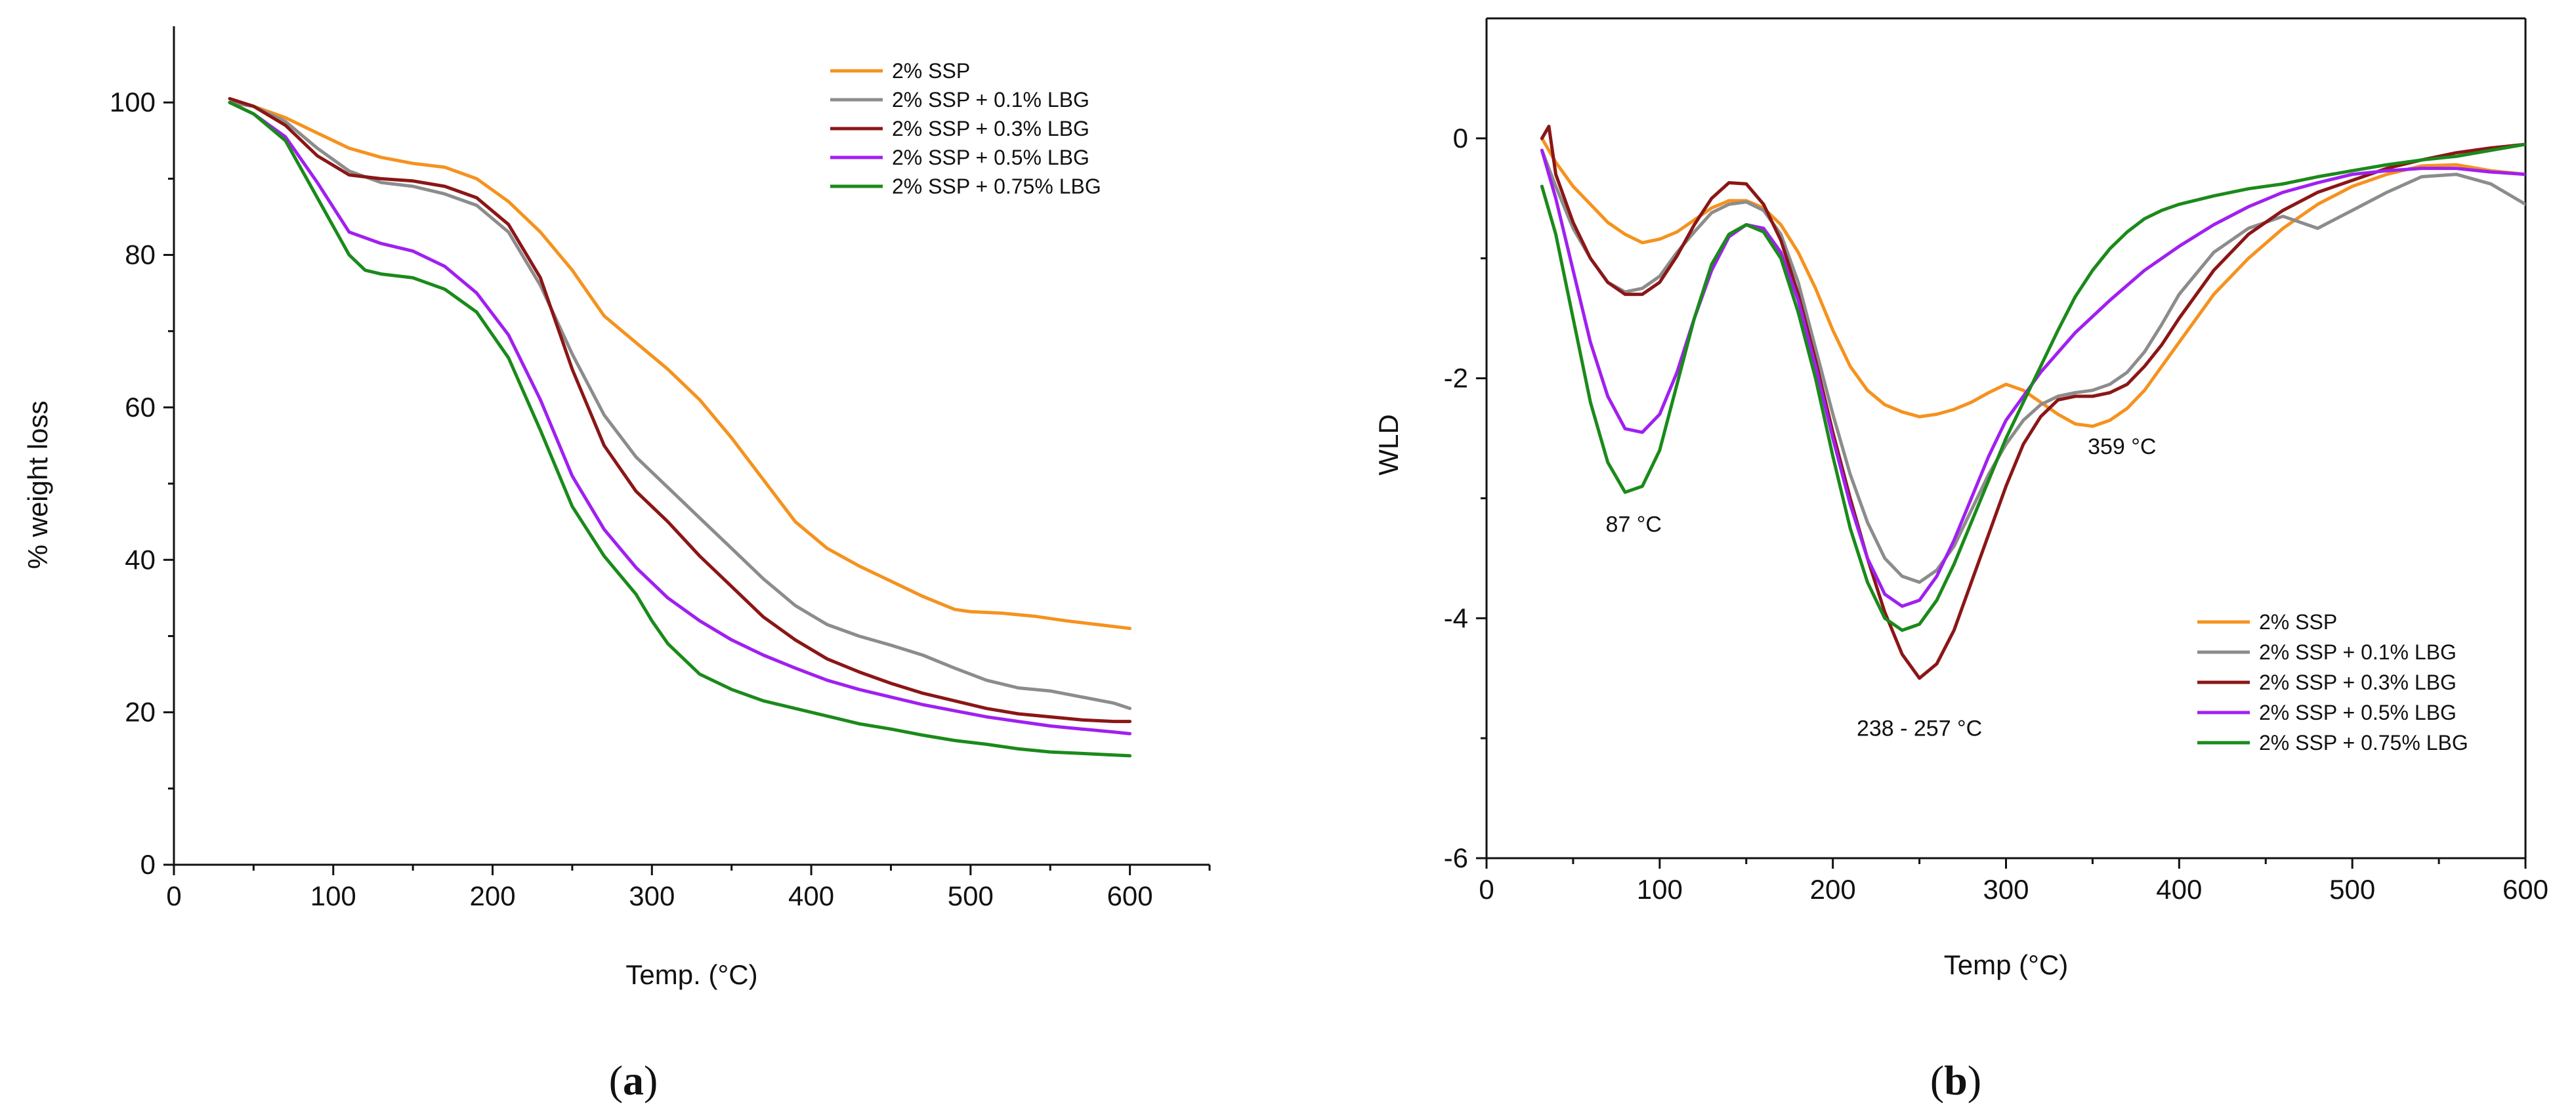 The width and height of the screenshot is (2576, 1118). What do you see at coordinates (133, 102) in the screenshot?
I see `y-tick-label: 100` at bounding box center [133, 102].